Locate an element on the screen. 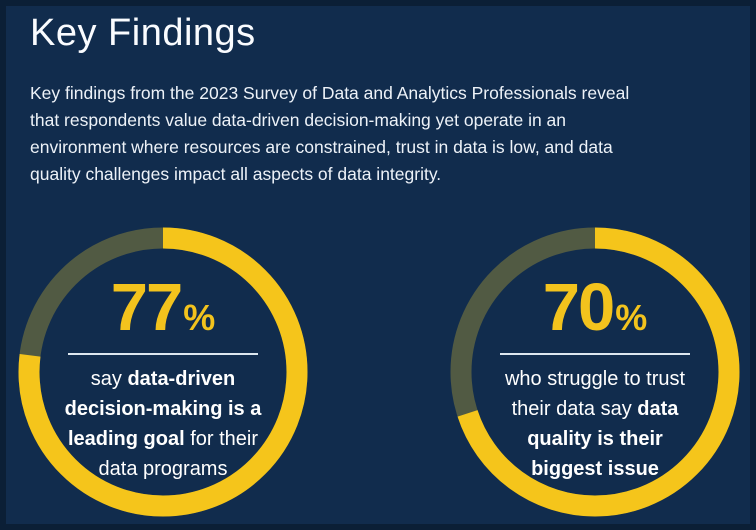 The width and height of the screenshot is (756, 530). caption-segment: decision-making is a is located at coordinates (163, 409).